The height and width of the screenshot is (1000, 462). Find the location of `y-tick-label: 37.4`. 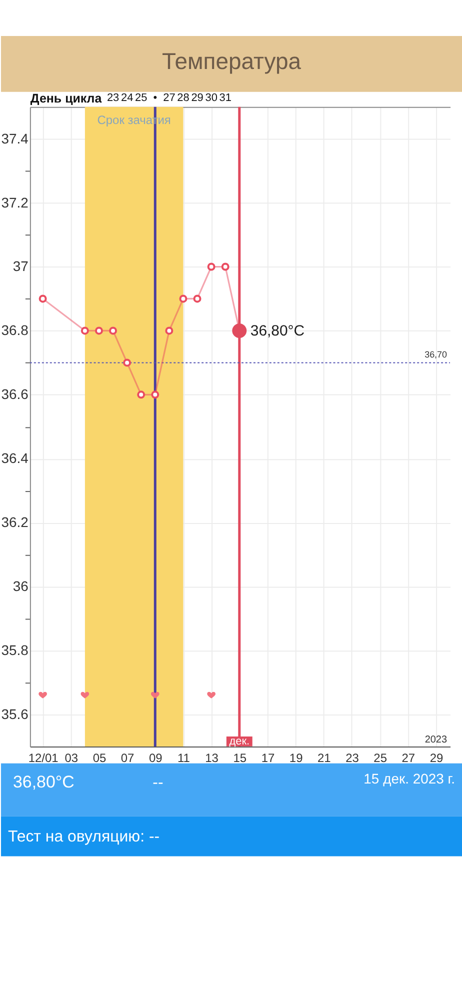

y-tick-label: 37.4 is located at coordinates (15, 138).